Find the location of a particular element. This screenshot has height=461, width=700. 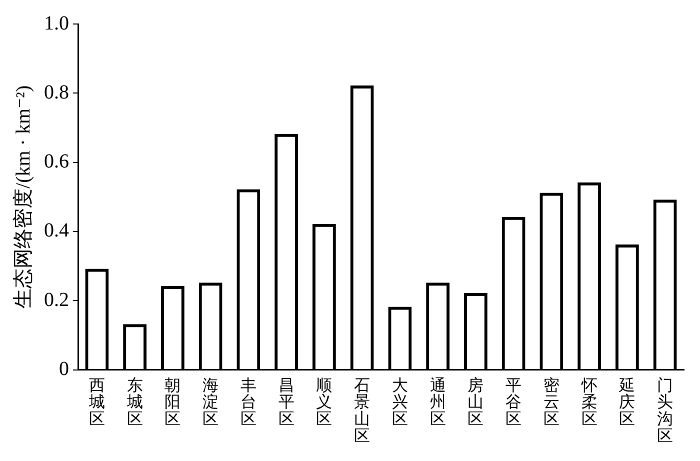

x-tick-label: 平谷区 is located at coordinates (514, 402).